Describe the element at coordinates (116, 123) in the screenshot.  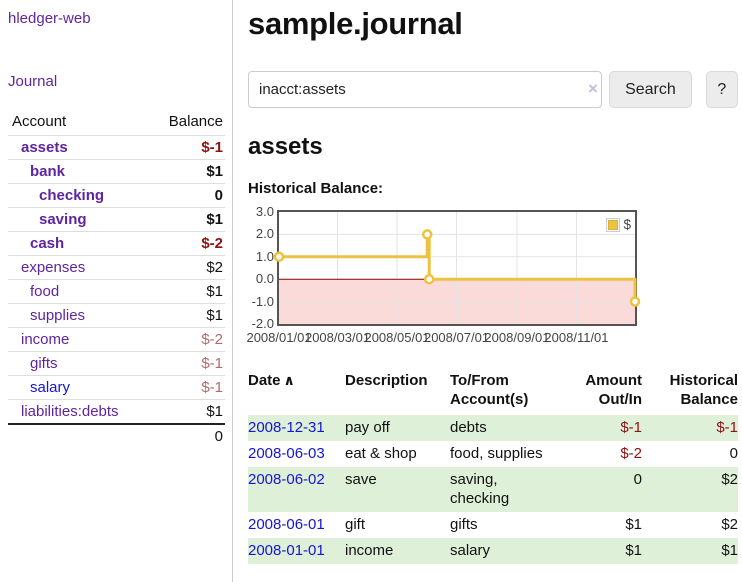
I see `account-tree-header: Account Balance` at that location.